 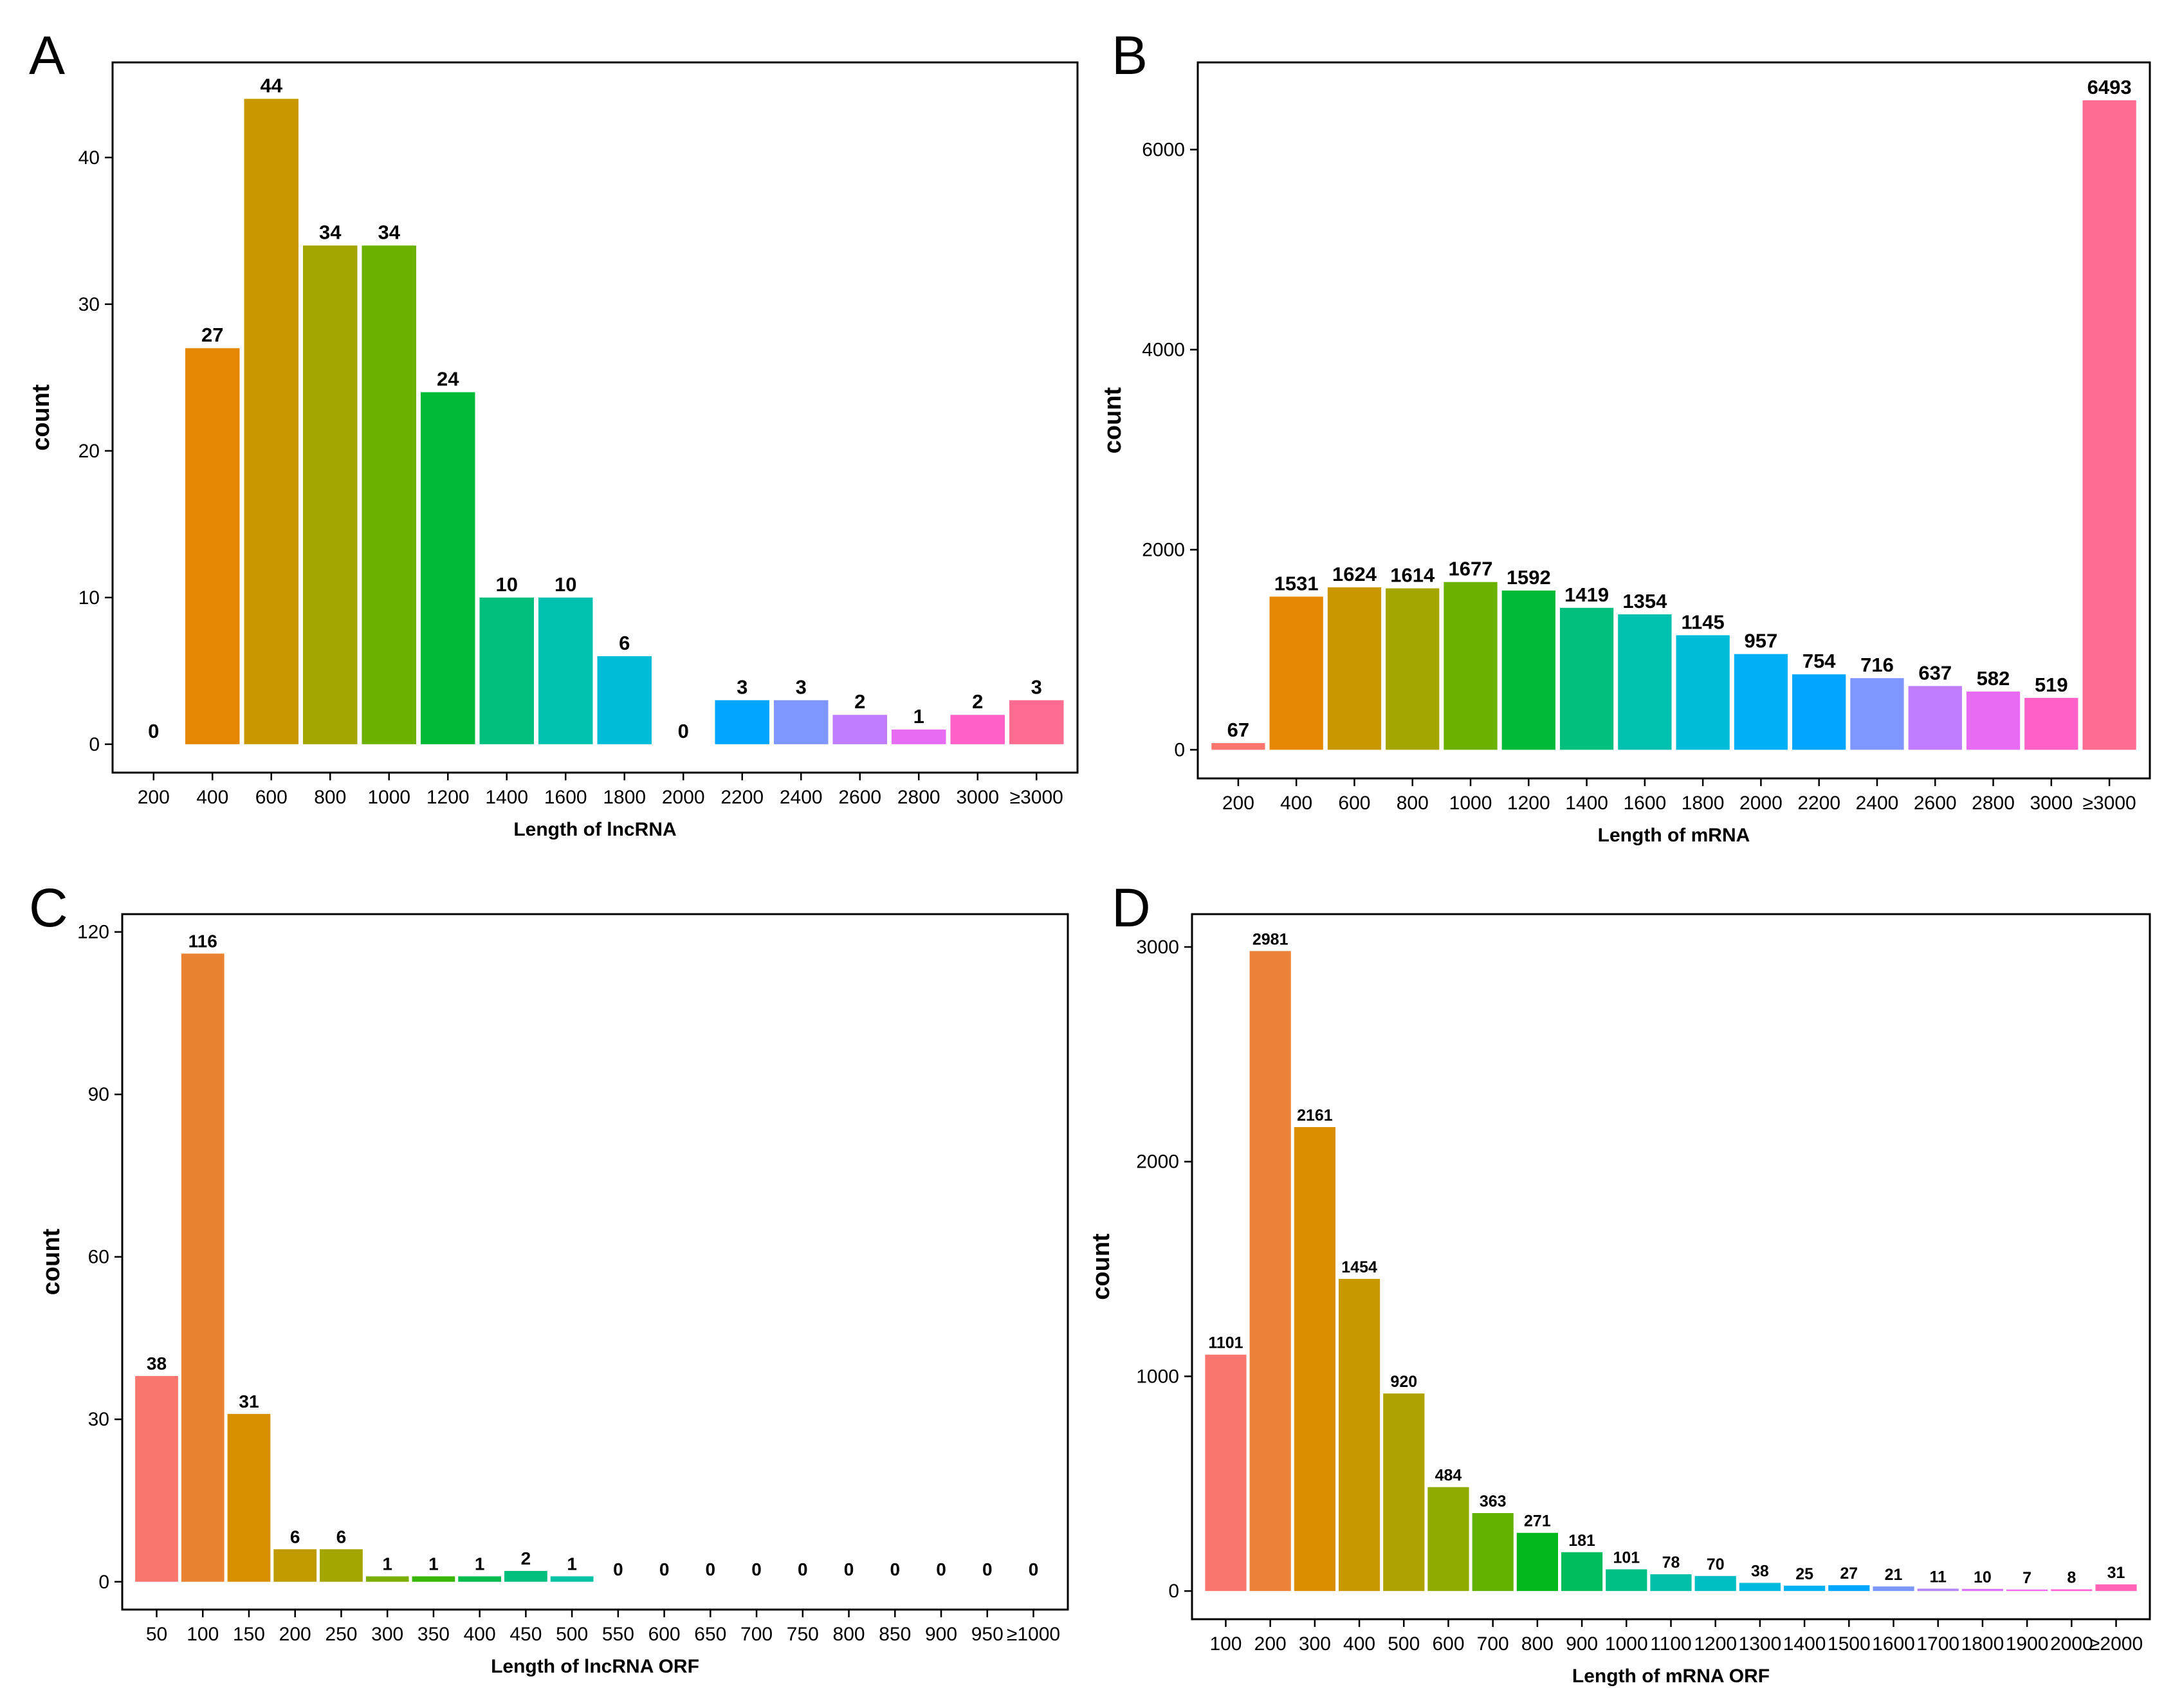 What do you see at coordinates (1359, 1644) in the screenshot?
I see `panel-d-x-tick-label: 400` at bounding box center [1359, 1644].